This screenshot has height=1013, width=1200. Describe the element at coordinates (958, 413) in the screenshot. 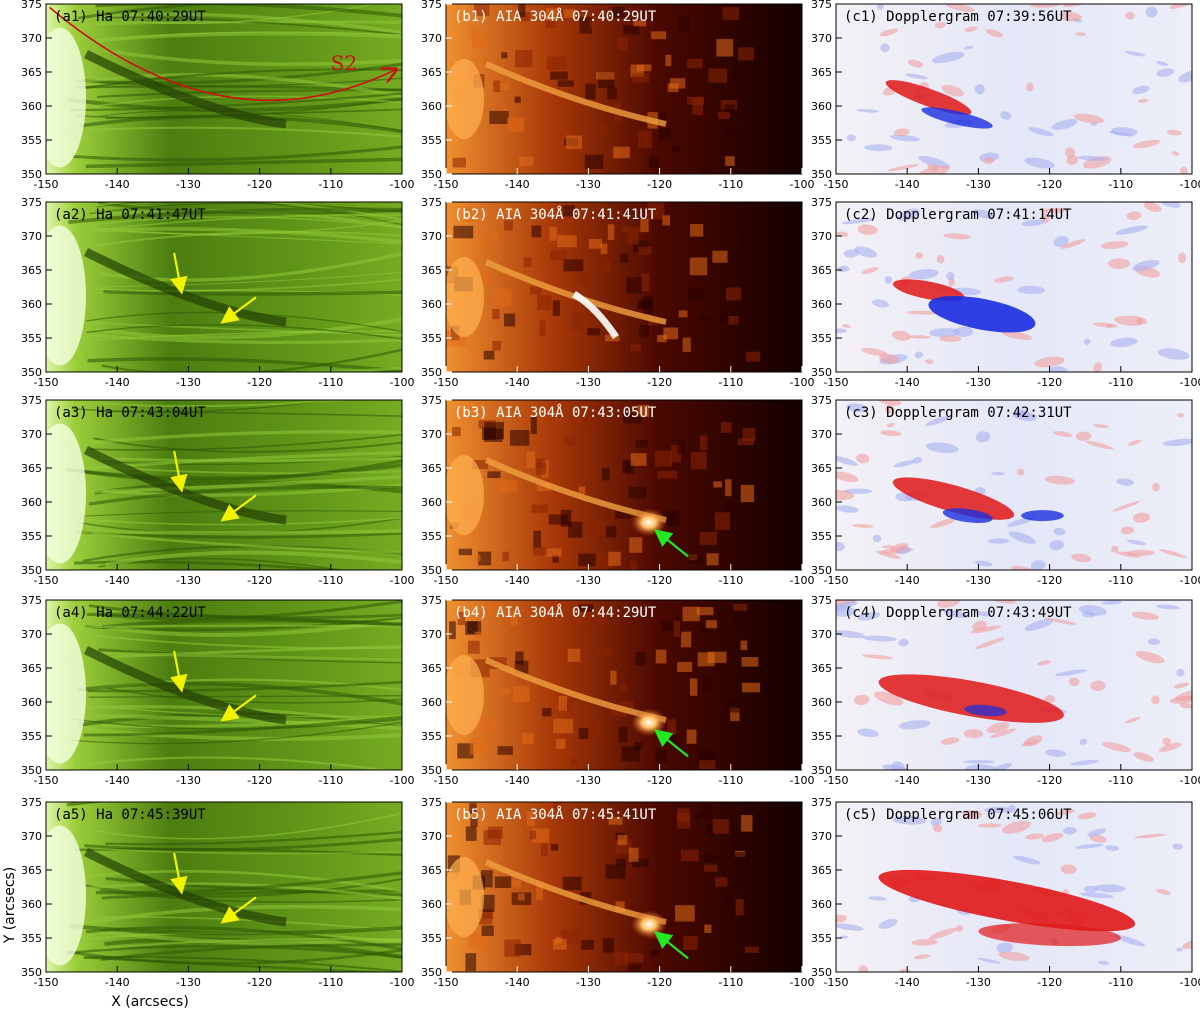

I see `panel-label: (c3) Dopplergram 07:42:31UT` at that location.